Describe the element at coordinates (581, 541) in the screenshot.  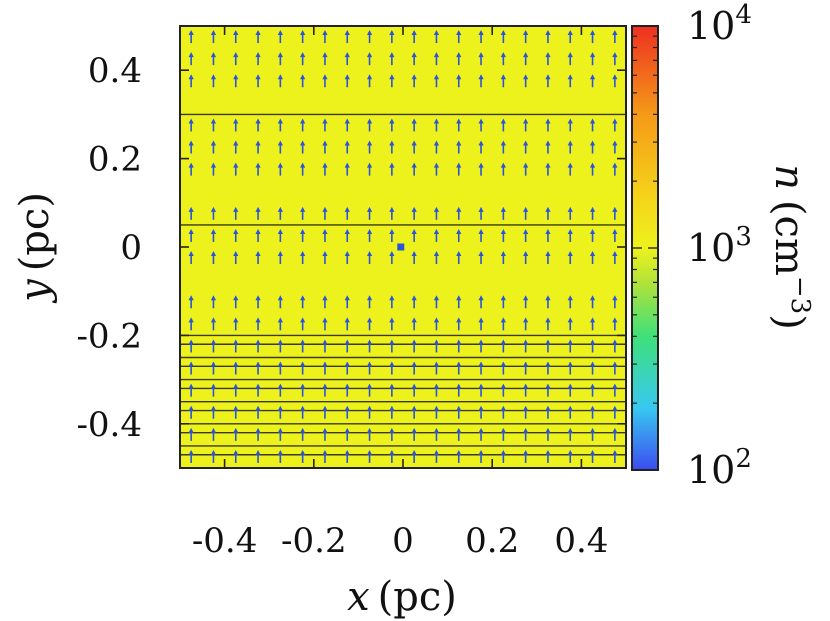
I see `x-tick-label: 0.4` at that location.